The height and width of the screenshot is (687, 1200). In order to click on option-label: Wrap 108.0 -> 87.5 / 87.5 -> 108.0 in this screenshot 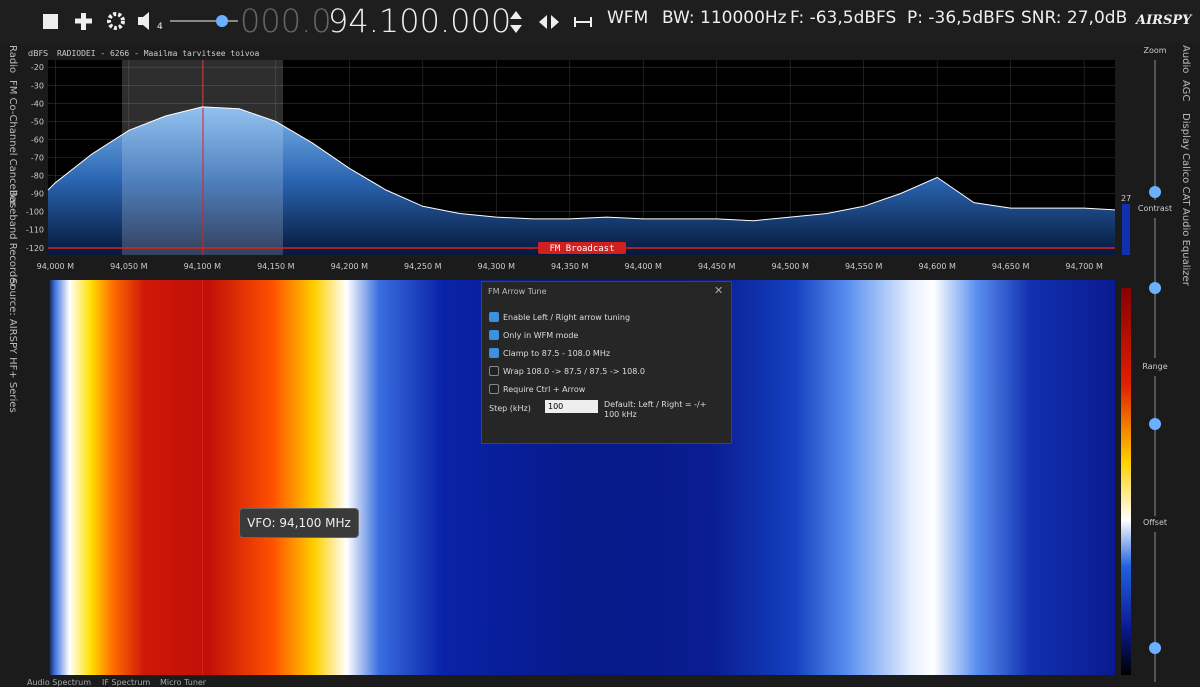, I will do `click(574, 371)`.